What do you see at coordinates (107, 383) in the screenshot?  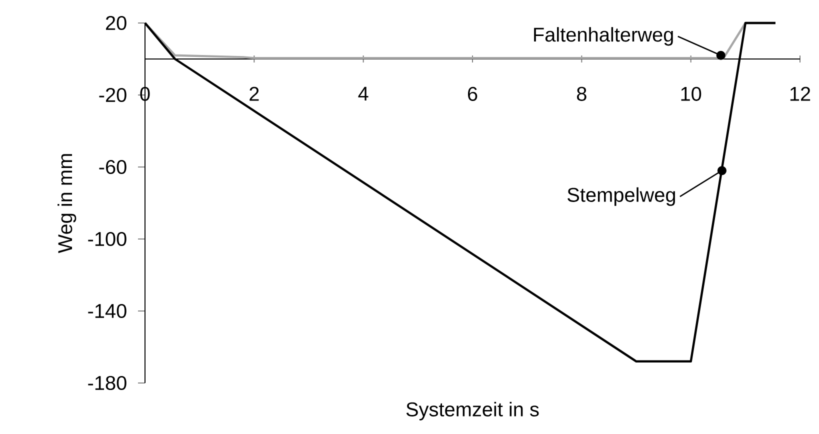 I see `y-tick-label: -180` at bounding box center [107, 383].